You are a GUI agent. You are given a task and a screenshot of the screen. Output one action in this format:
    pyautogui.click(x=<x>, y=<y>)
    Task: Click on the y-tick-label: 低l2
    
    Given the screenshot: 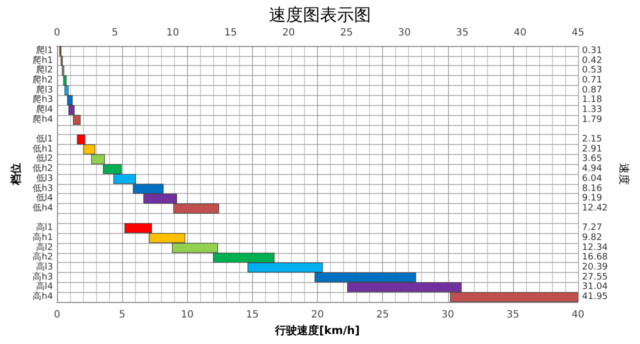 What is the action you would take?
    pyautogui.click(x=44, y=158)
    